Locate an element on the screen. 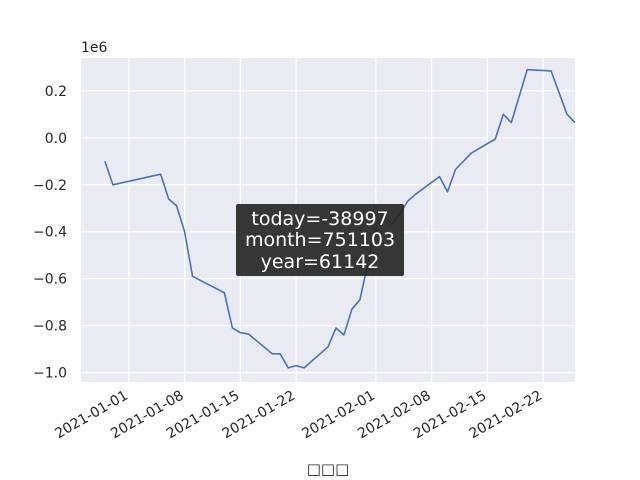  annotation-line-today: today=-38997 is located at coordinates (319, 219).